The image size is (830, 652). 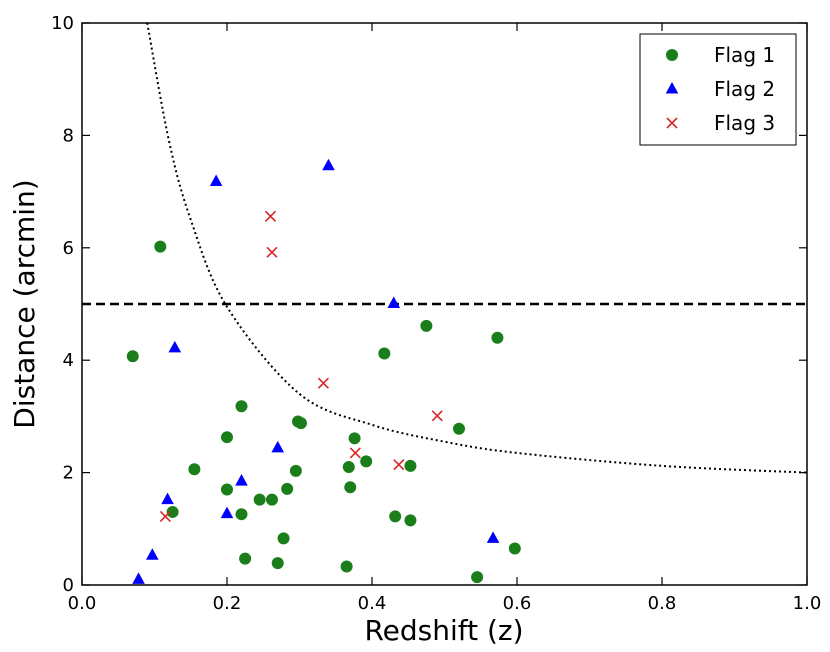 What do you see at coordinates (744, 123) in the screenshot?
I see `legend-flag-3-label: Flag 3` at bounding box center [744, 123].